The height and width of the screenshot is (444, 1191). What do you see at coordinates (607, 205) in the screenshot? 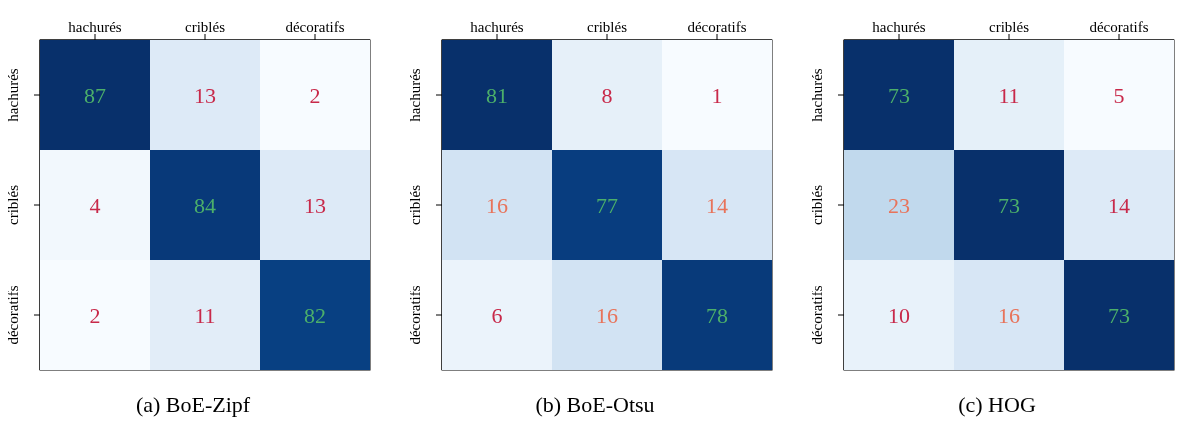
I see `data-label: 77` at bounding box center [607, 205].